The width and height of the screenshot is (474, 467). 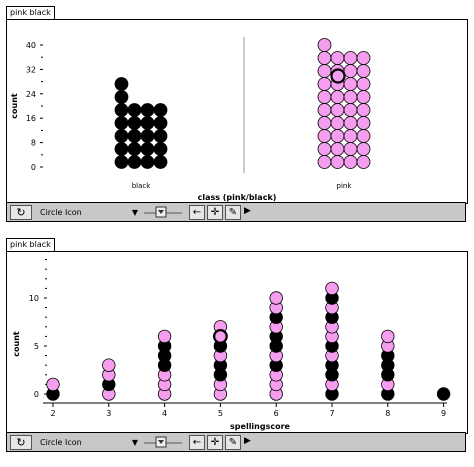 What do you see at coordinates (31, 69) in the screenshot?
I see `y-tick-label: 32` at bounding box center [31, 69].